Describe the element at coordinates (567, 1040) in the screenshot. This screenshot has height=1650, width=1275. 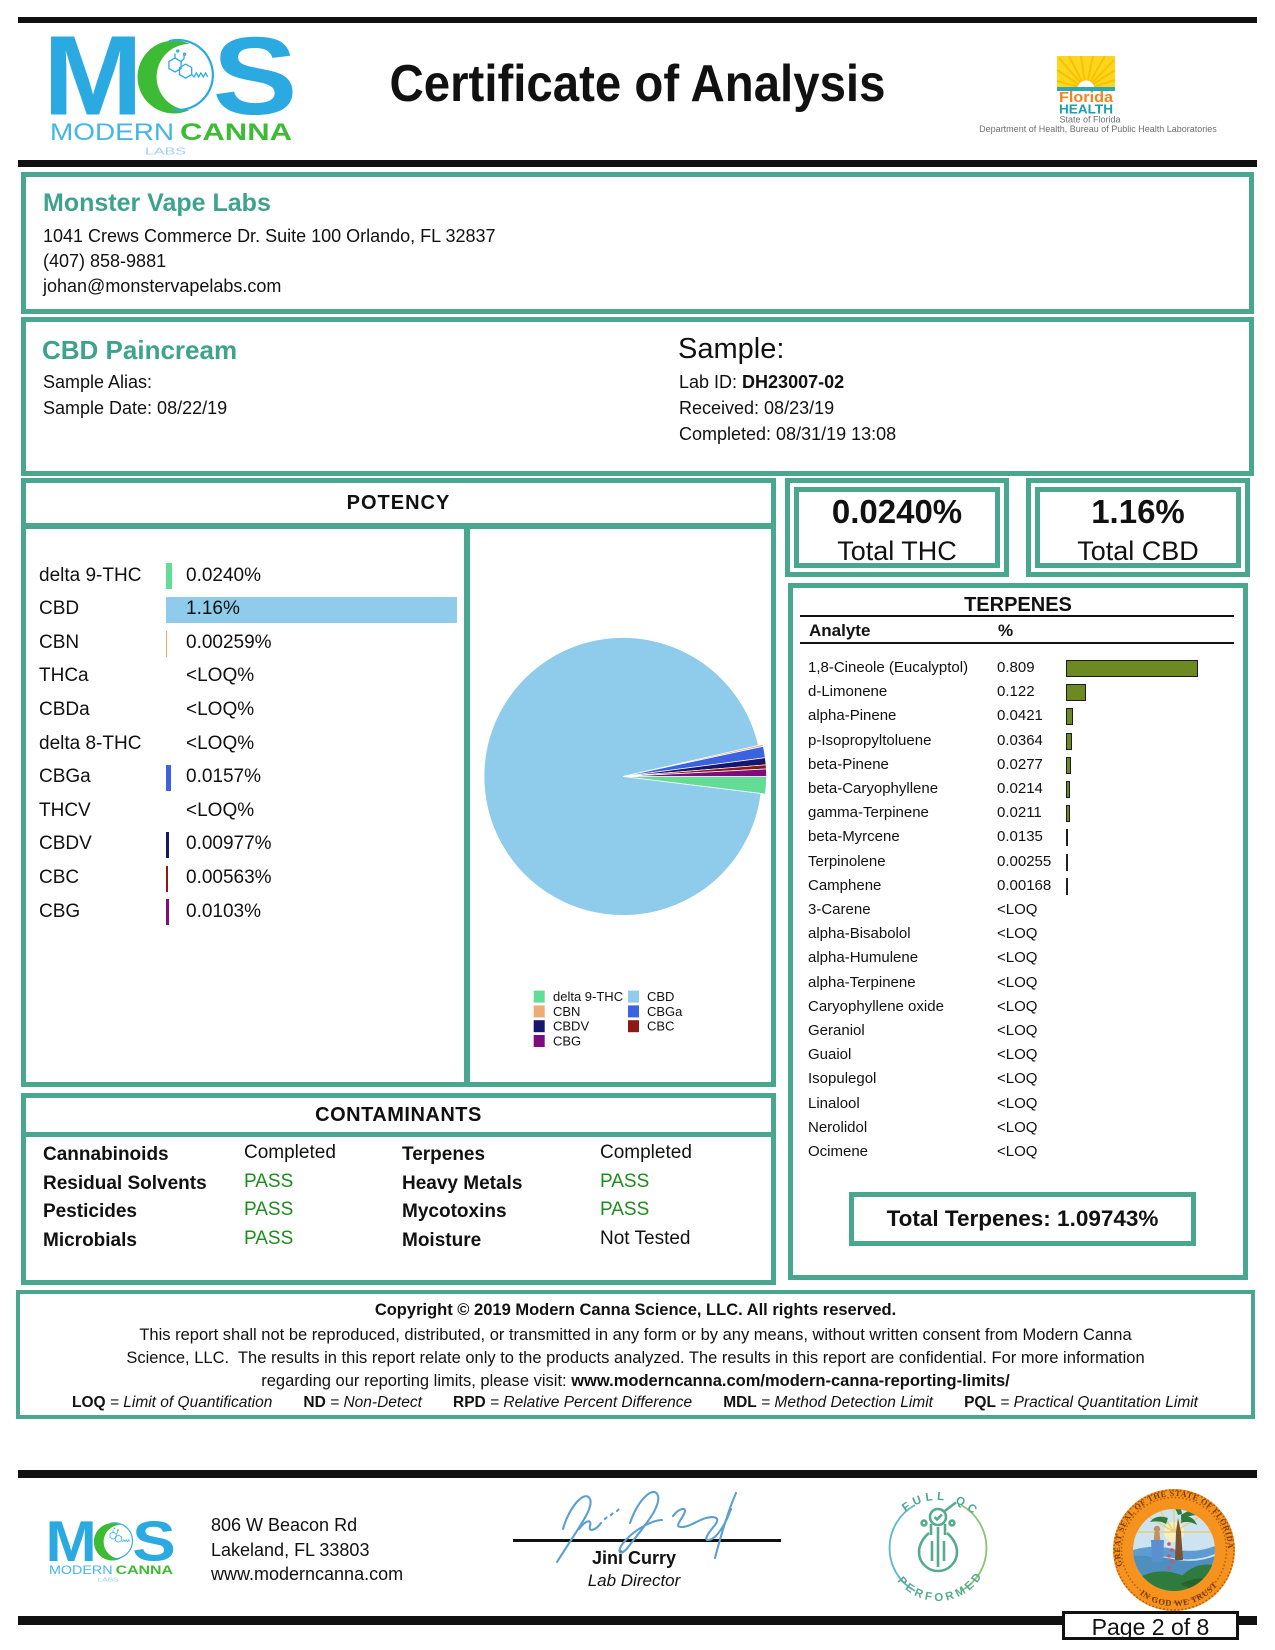
I see `svg-text: CBG` at that location.